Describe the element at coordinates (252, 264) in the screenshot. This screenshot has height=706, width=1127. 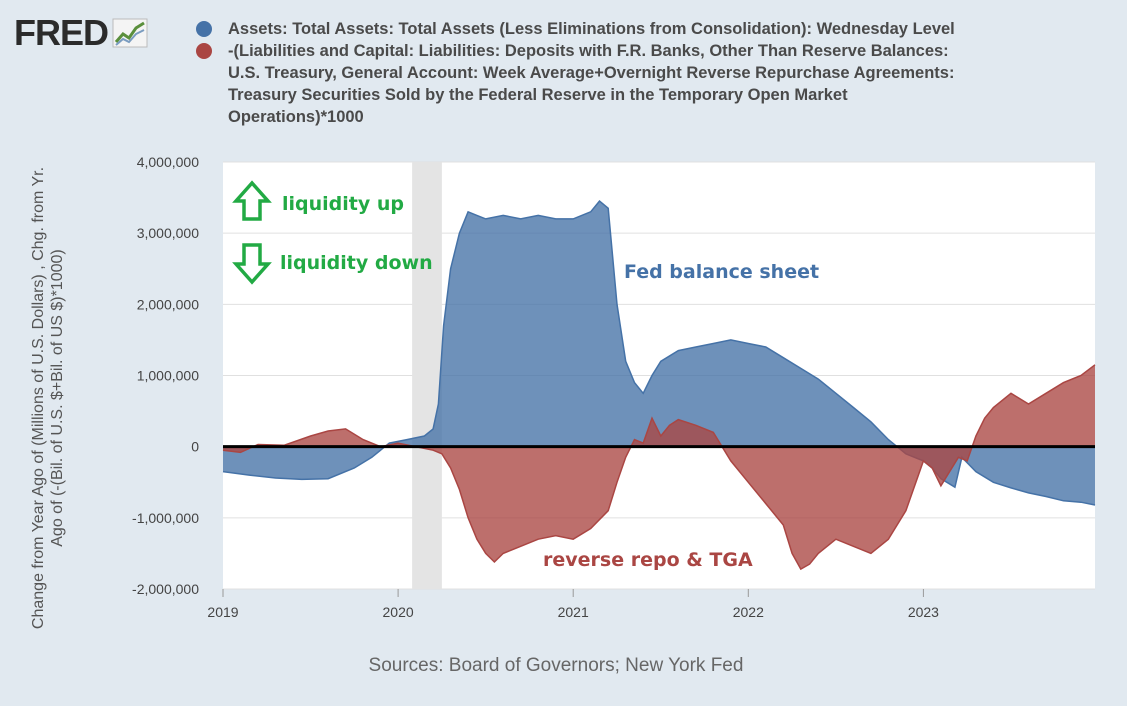
I see `arrow-down-icon` at that location.